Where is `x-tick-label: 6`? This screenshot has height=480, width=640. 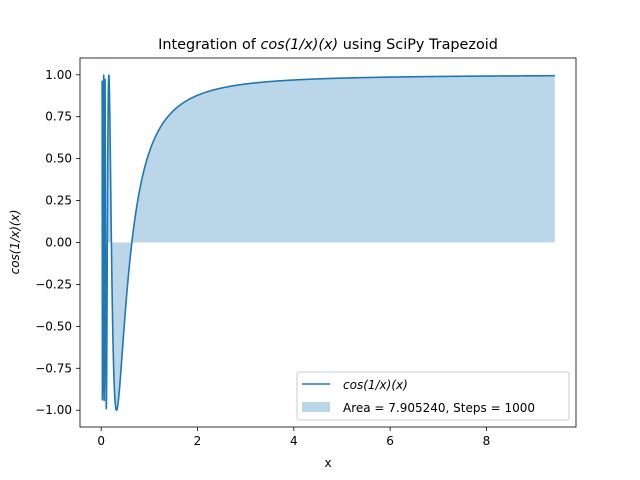
x-tick-label: 6 is located at coordinates (390, 441).